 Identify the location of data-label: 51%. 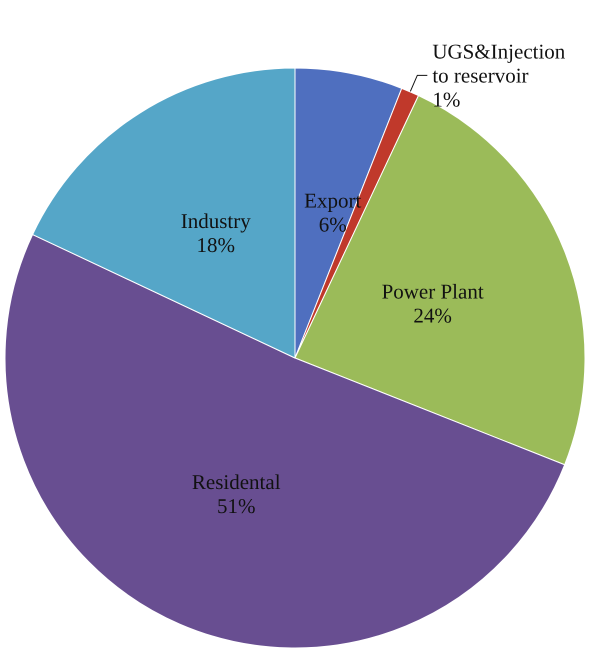
(236, 506).